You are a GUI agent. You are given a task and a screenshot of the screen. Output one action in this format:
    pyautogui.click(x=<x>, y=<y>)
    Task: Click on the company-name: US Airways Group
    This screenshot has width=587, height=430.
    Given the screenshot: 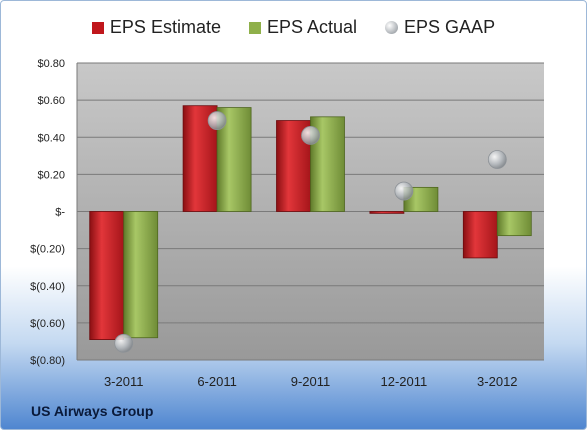 What is the action you would take?
    pyautogui.click(x=92, y=411)
    